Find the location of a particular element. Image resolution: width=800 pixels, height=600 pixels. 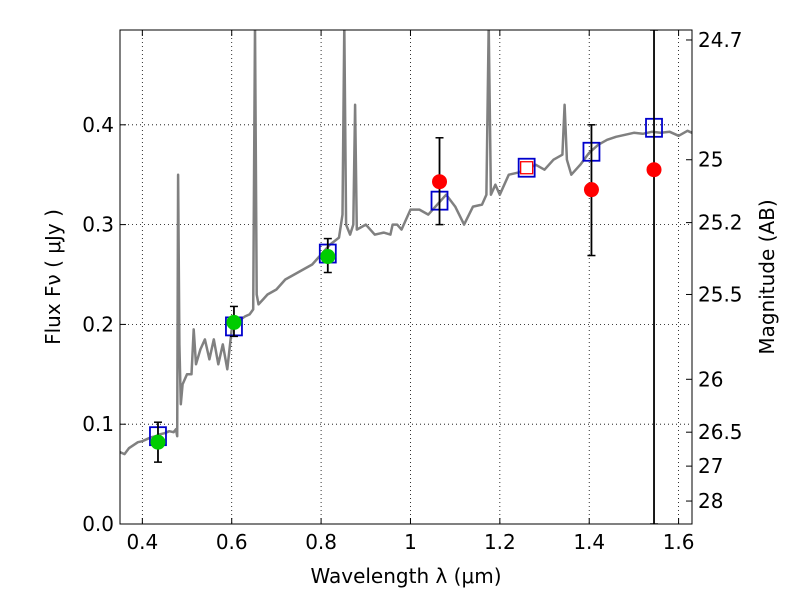

right-tick-label-0: 24.7 is located at coordinates (720, 40).